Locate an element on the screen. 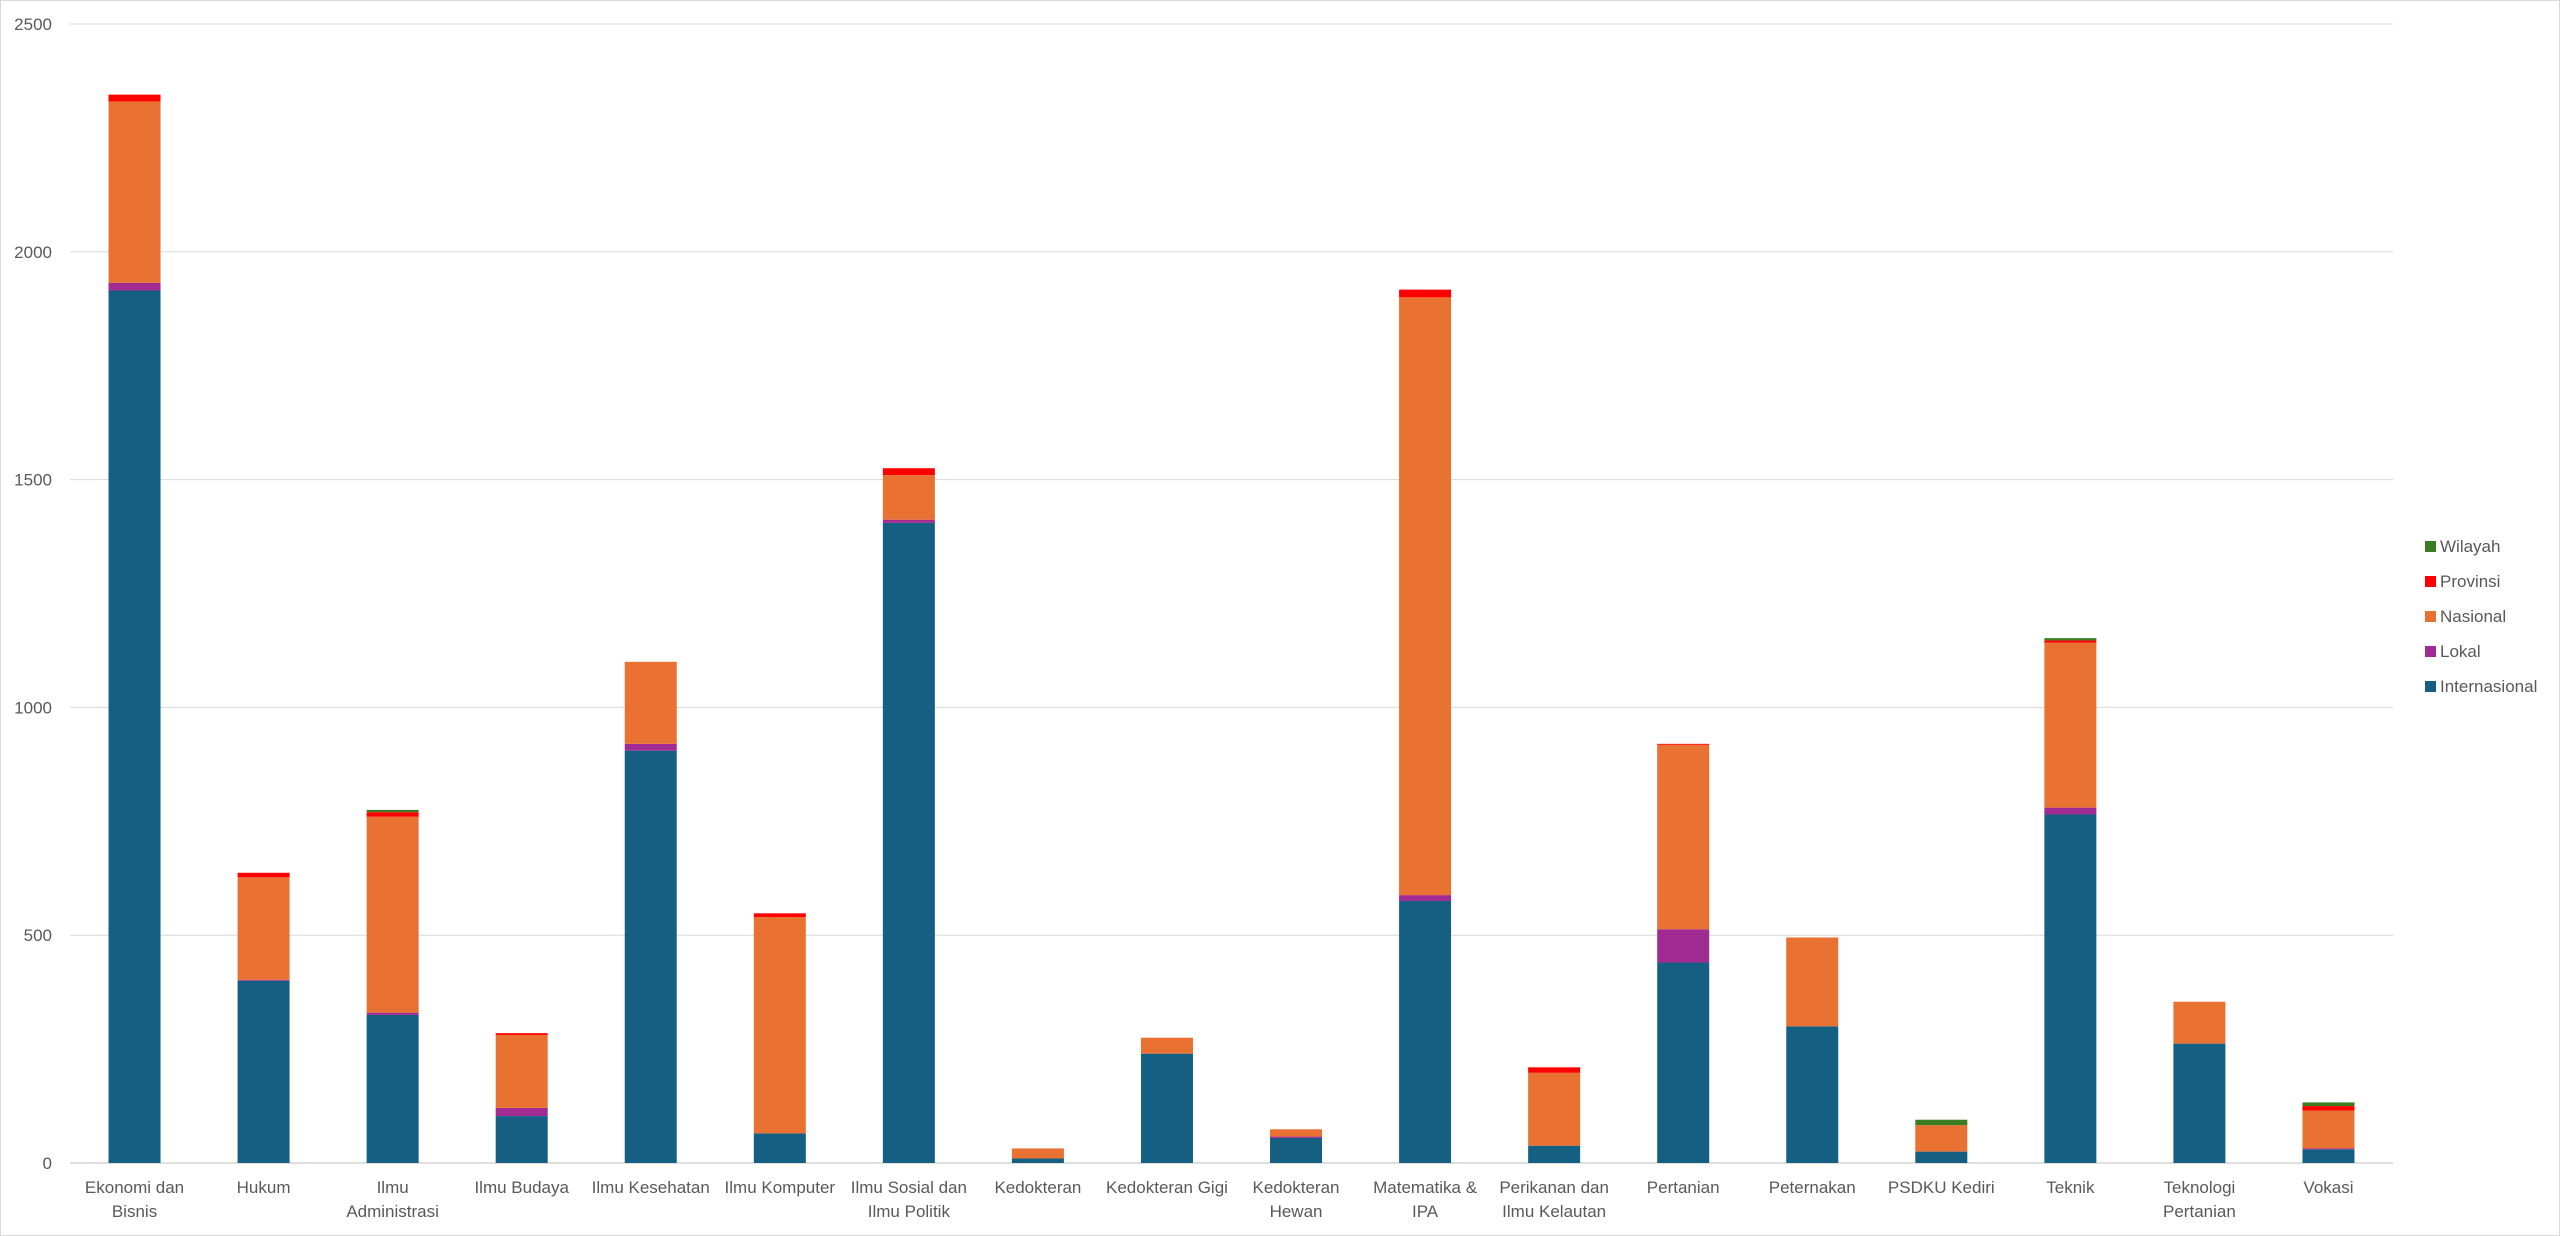 The width and height of the screenshot is (2560, 1236). x-category-label: Ekonomi dan Bisnis is located at coordinates (134, 1199).